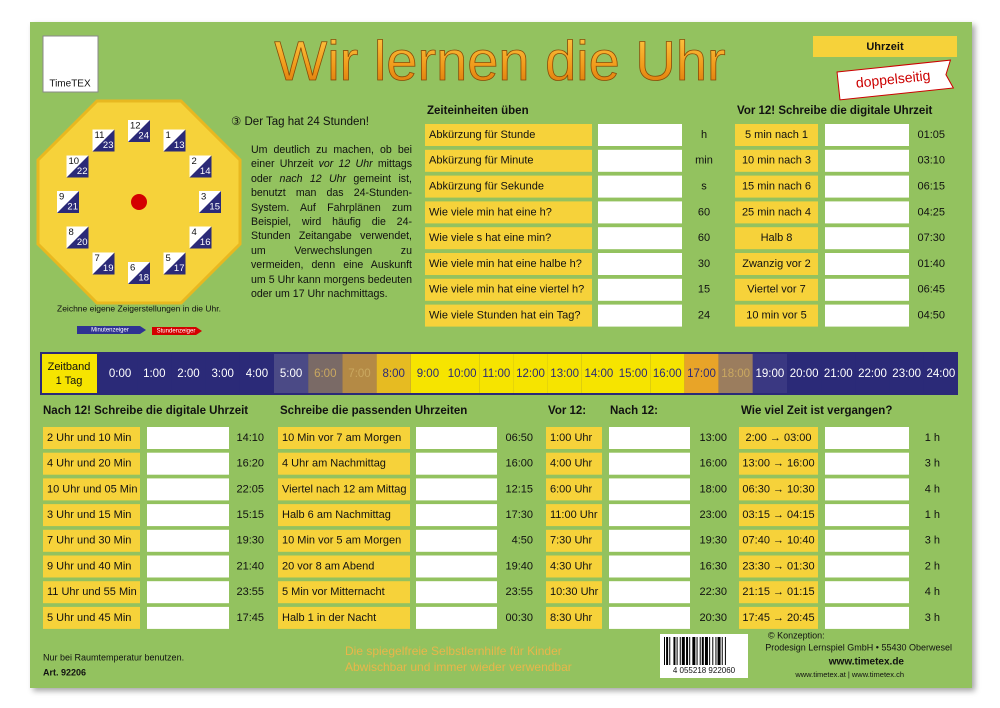 Image resolution: width=1000 pixels, height=708 pixels. Describe the element at coordinates (713, 515) in the screenshot. I see `solution: 23:00` at that location.